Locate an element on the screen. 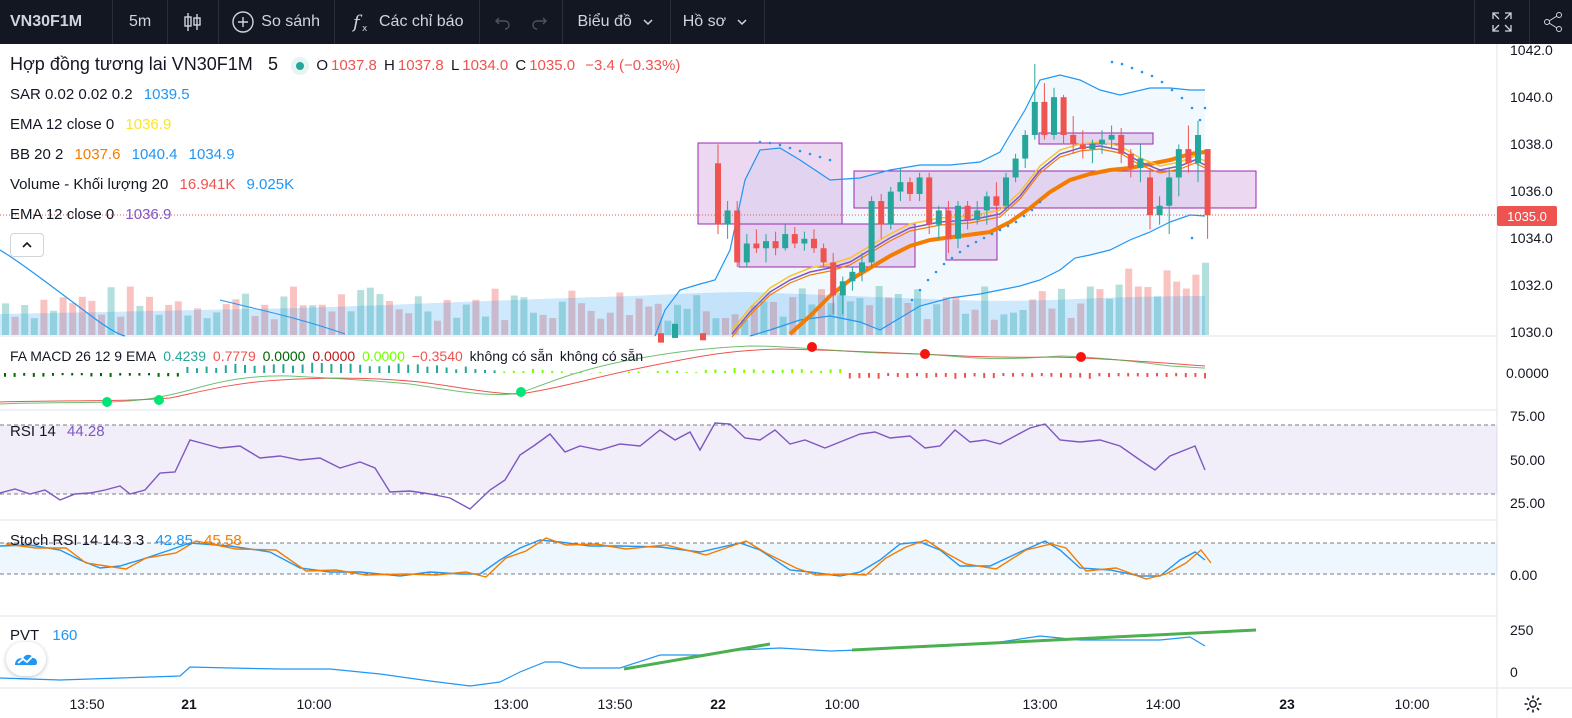  sar-legend: SAR 0.02 0.02 0.2 1039.5 is located at coordinates (101, 94).